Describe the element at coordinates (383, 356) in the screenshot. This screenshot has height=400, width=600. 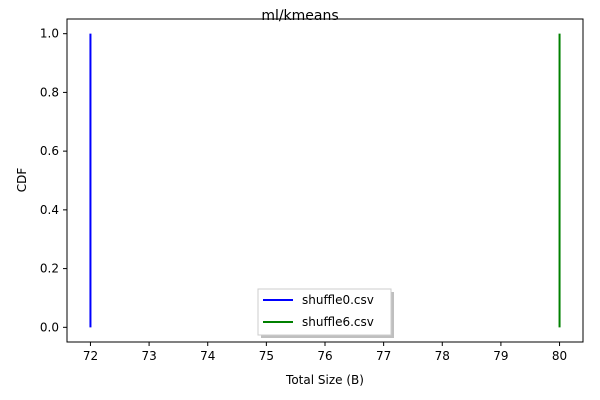
I see `x-tick-label: 77` at that location.